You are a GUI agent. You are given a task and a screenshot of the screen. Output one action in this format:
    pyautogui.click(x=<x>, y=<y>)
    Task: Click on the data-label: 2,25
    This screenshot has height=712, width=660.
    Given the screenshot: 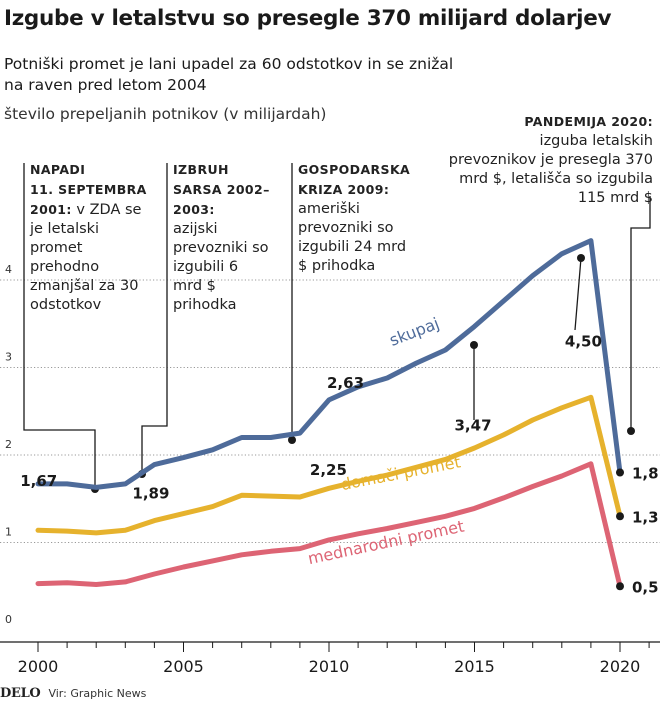 What is the action you would take?
    pyautogui.click(x=328, y=470)
    